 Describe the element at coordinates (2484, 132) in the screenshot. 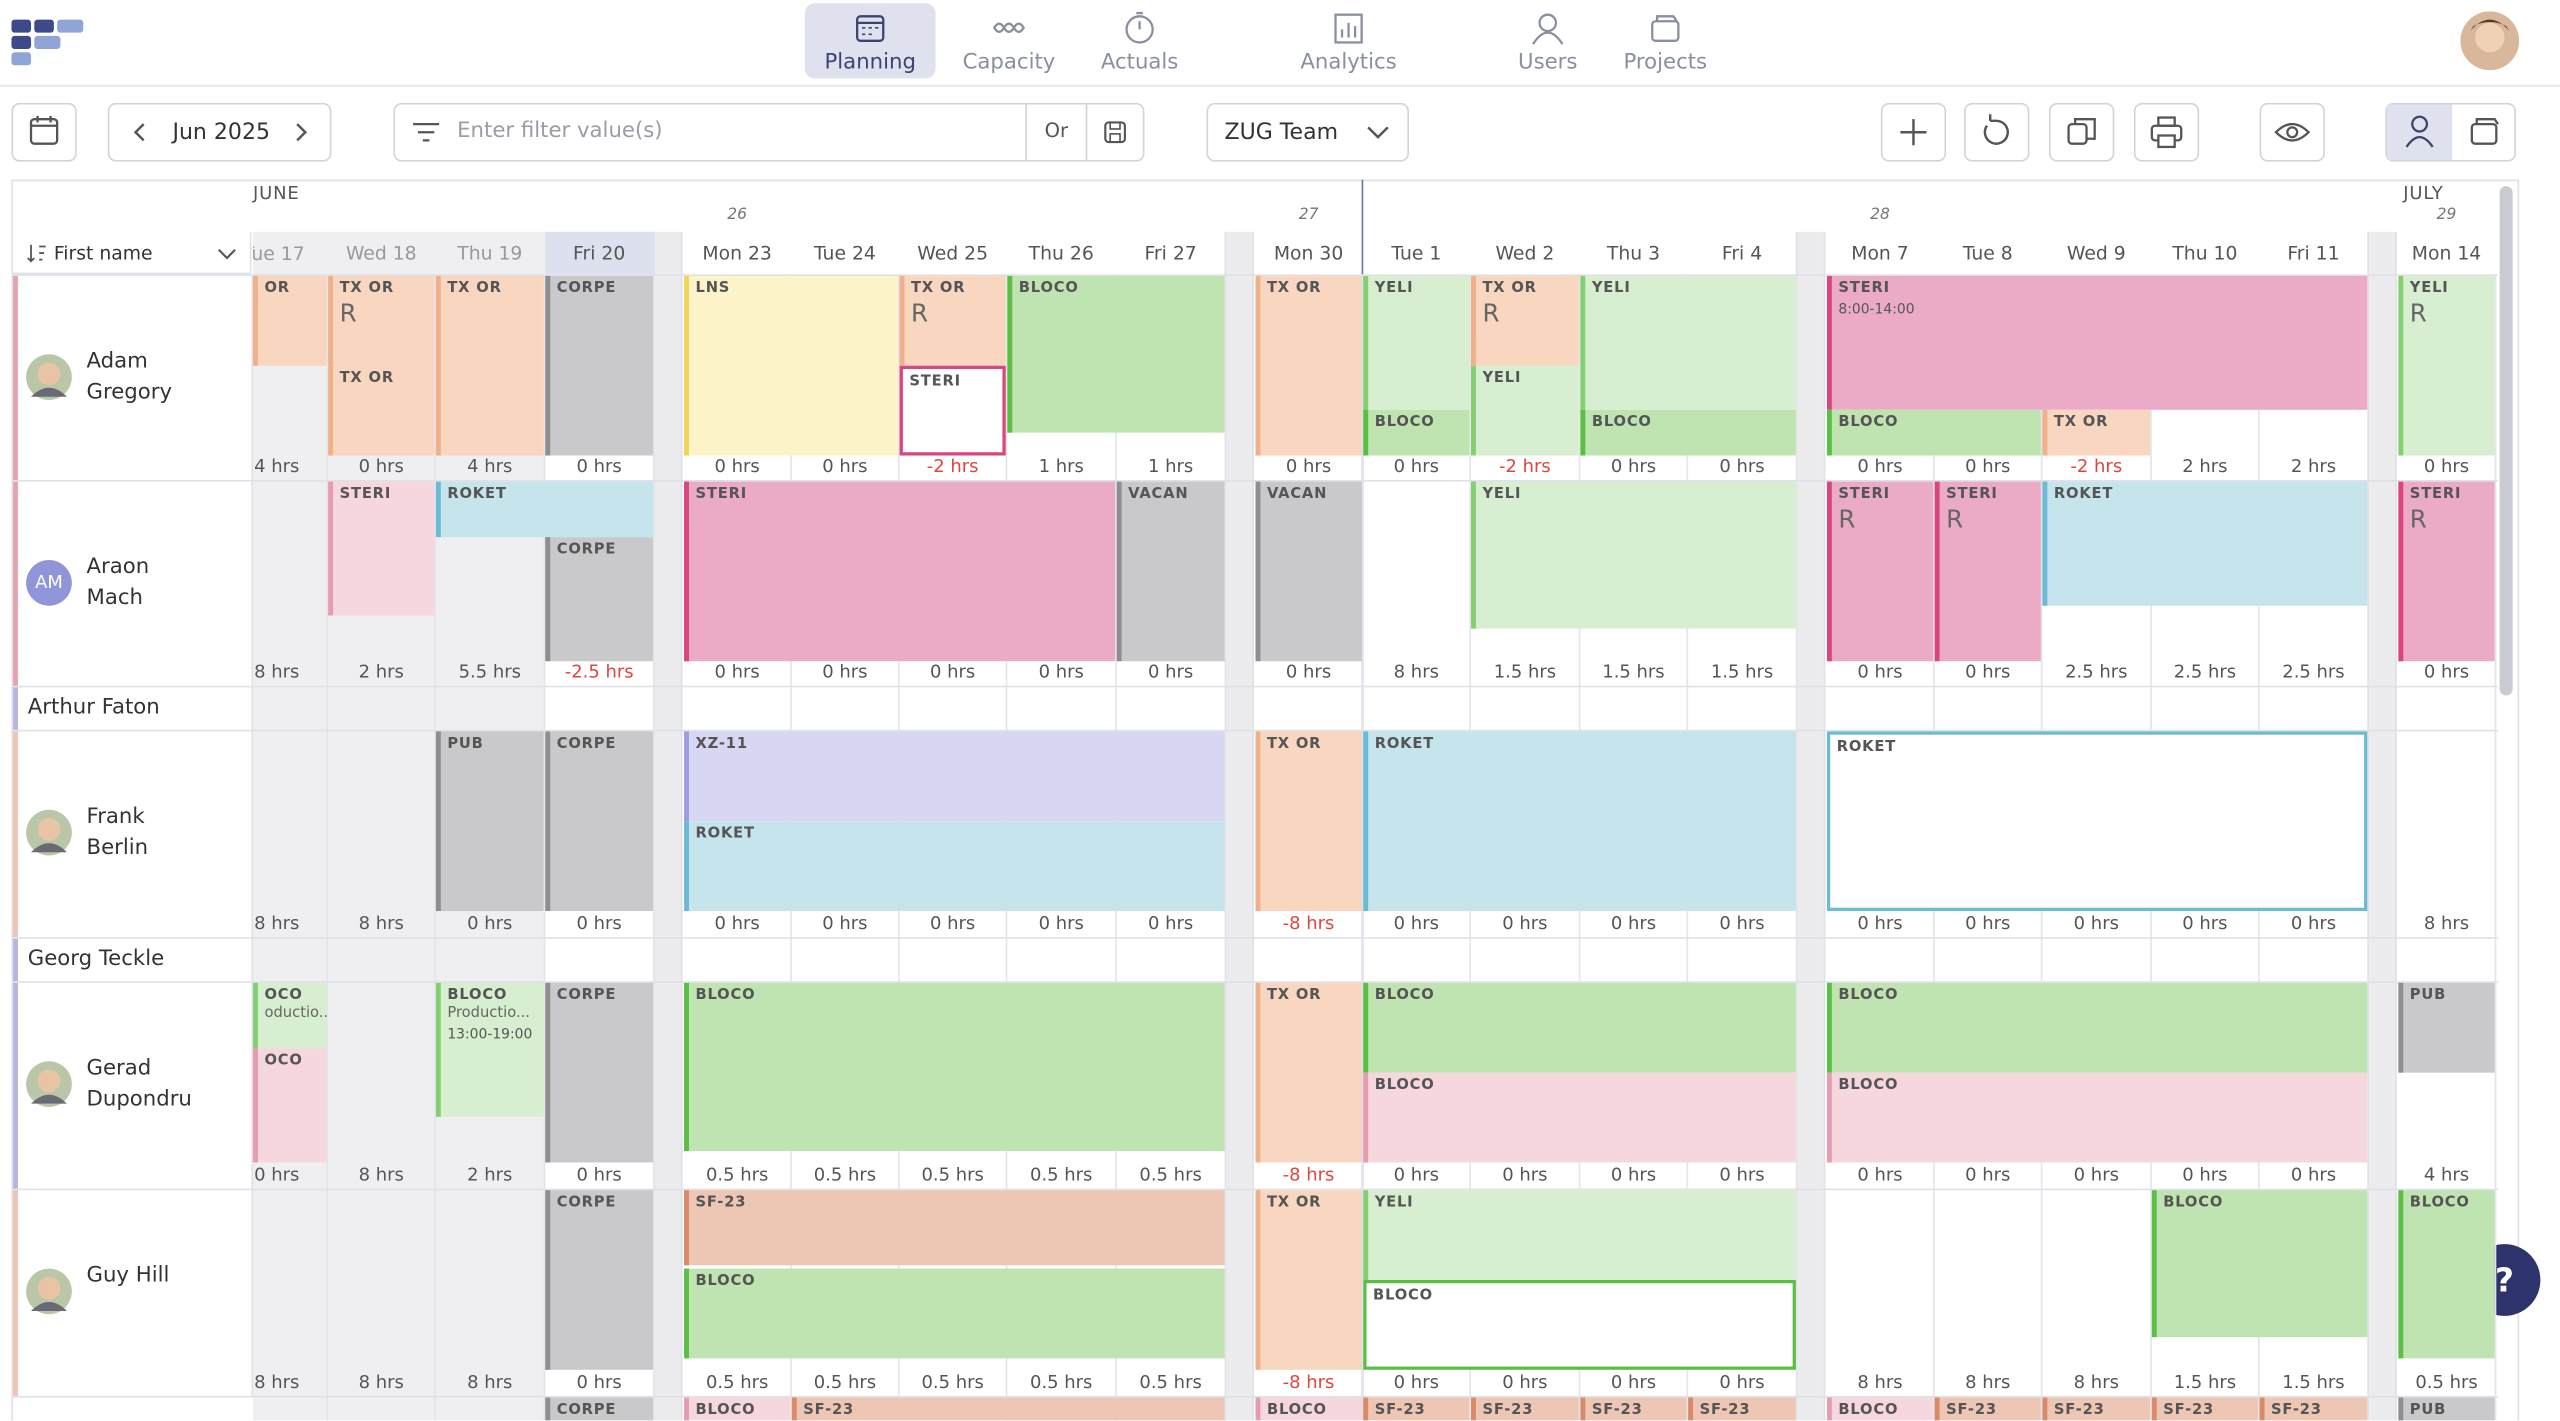

I see `project-view` at that location.